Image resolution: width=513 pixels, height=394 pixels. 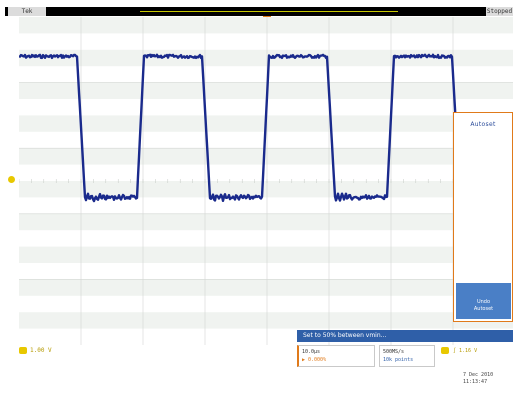 What do you see at coordinates (483, 124) in the screenshot?
I see `autoset-menu-title: Autoset` at bounding box center [483, 124].